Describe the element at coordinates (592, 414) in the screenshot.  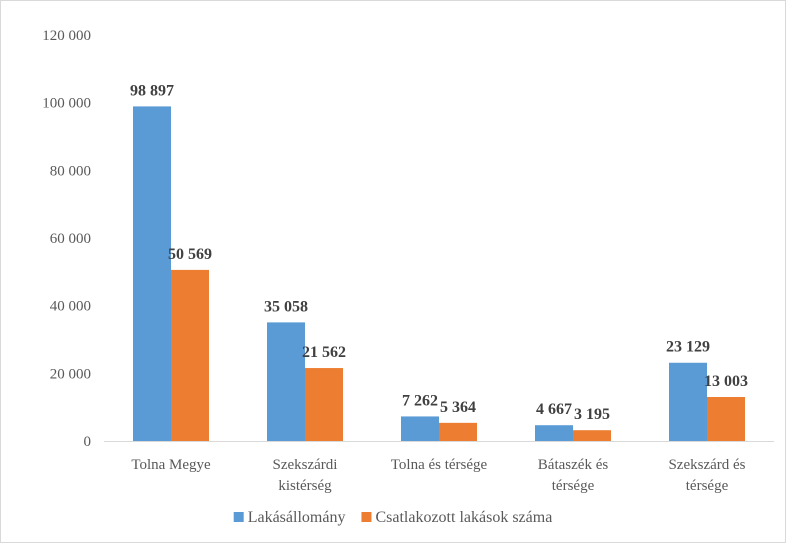
I see `data-label: 3 195` at that location.